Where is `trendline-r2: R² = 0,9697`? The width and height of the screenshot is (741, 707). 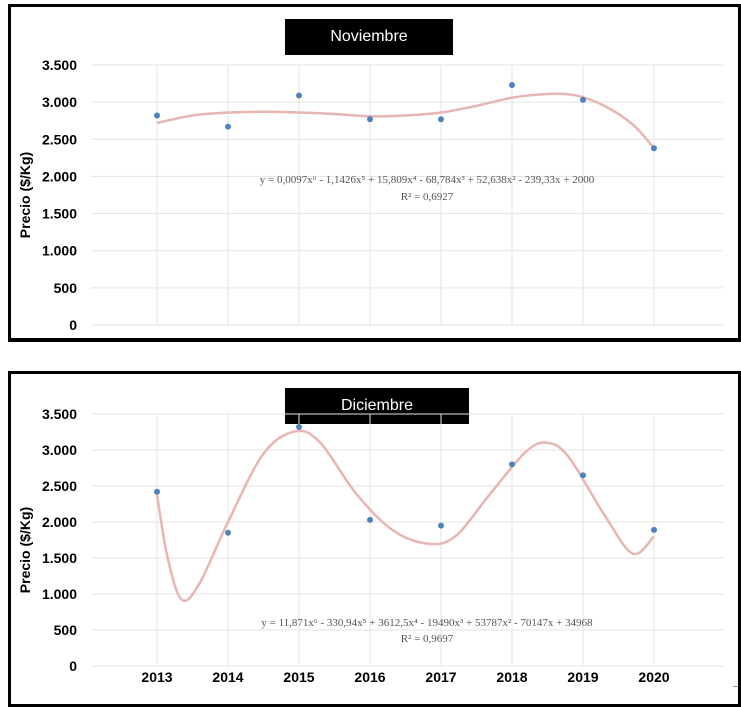
trendline-r2: R² = 0,9697 is located at coordinates (427, 639).